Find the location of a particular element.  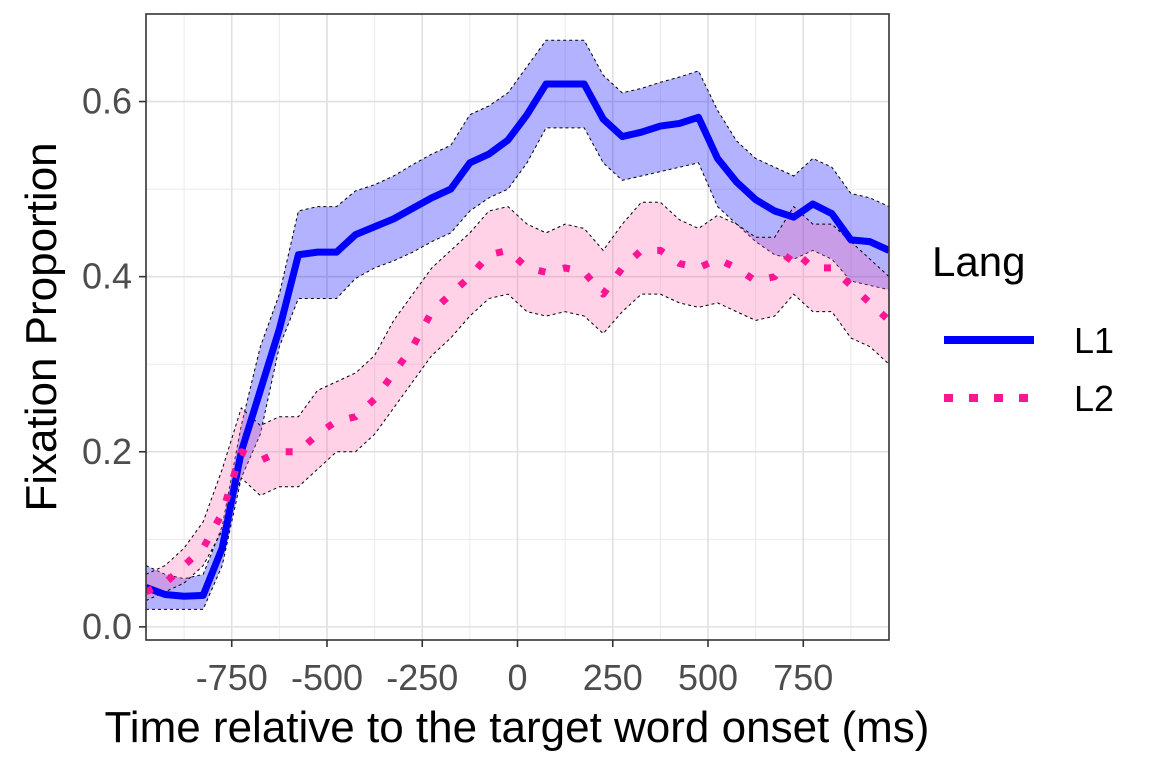

x-tick-label: -250 is located at coordinates (422, 677).